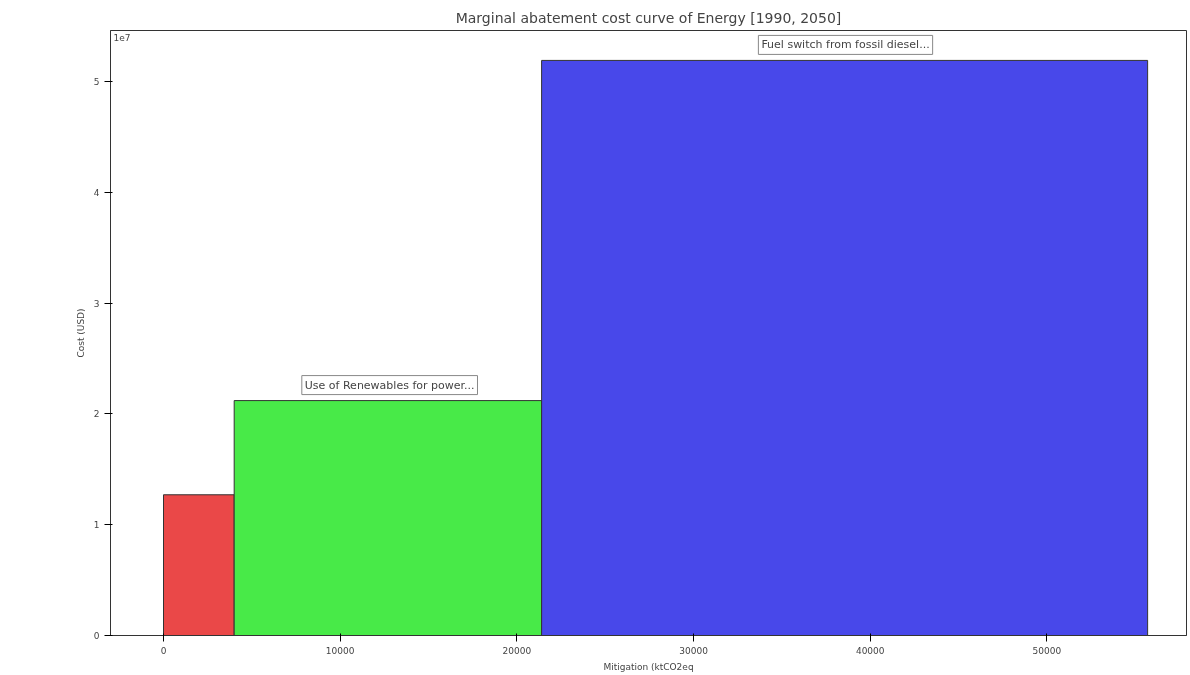 The height and width of the screenshot is (675, 1190). Describe the element at coordinates (694, 650) in the screenshot. I see `x-tick-label: 30000` at that location.